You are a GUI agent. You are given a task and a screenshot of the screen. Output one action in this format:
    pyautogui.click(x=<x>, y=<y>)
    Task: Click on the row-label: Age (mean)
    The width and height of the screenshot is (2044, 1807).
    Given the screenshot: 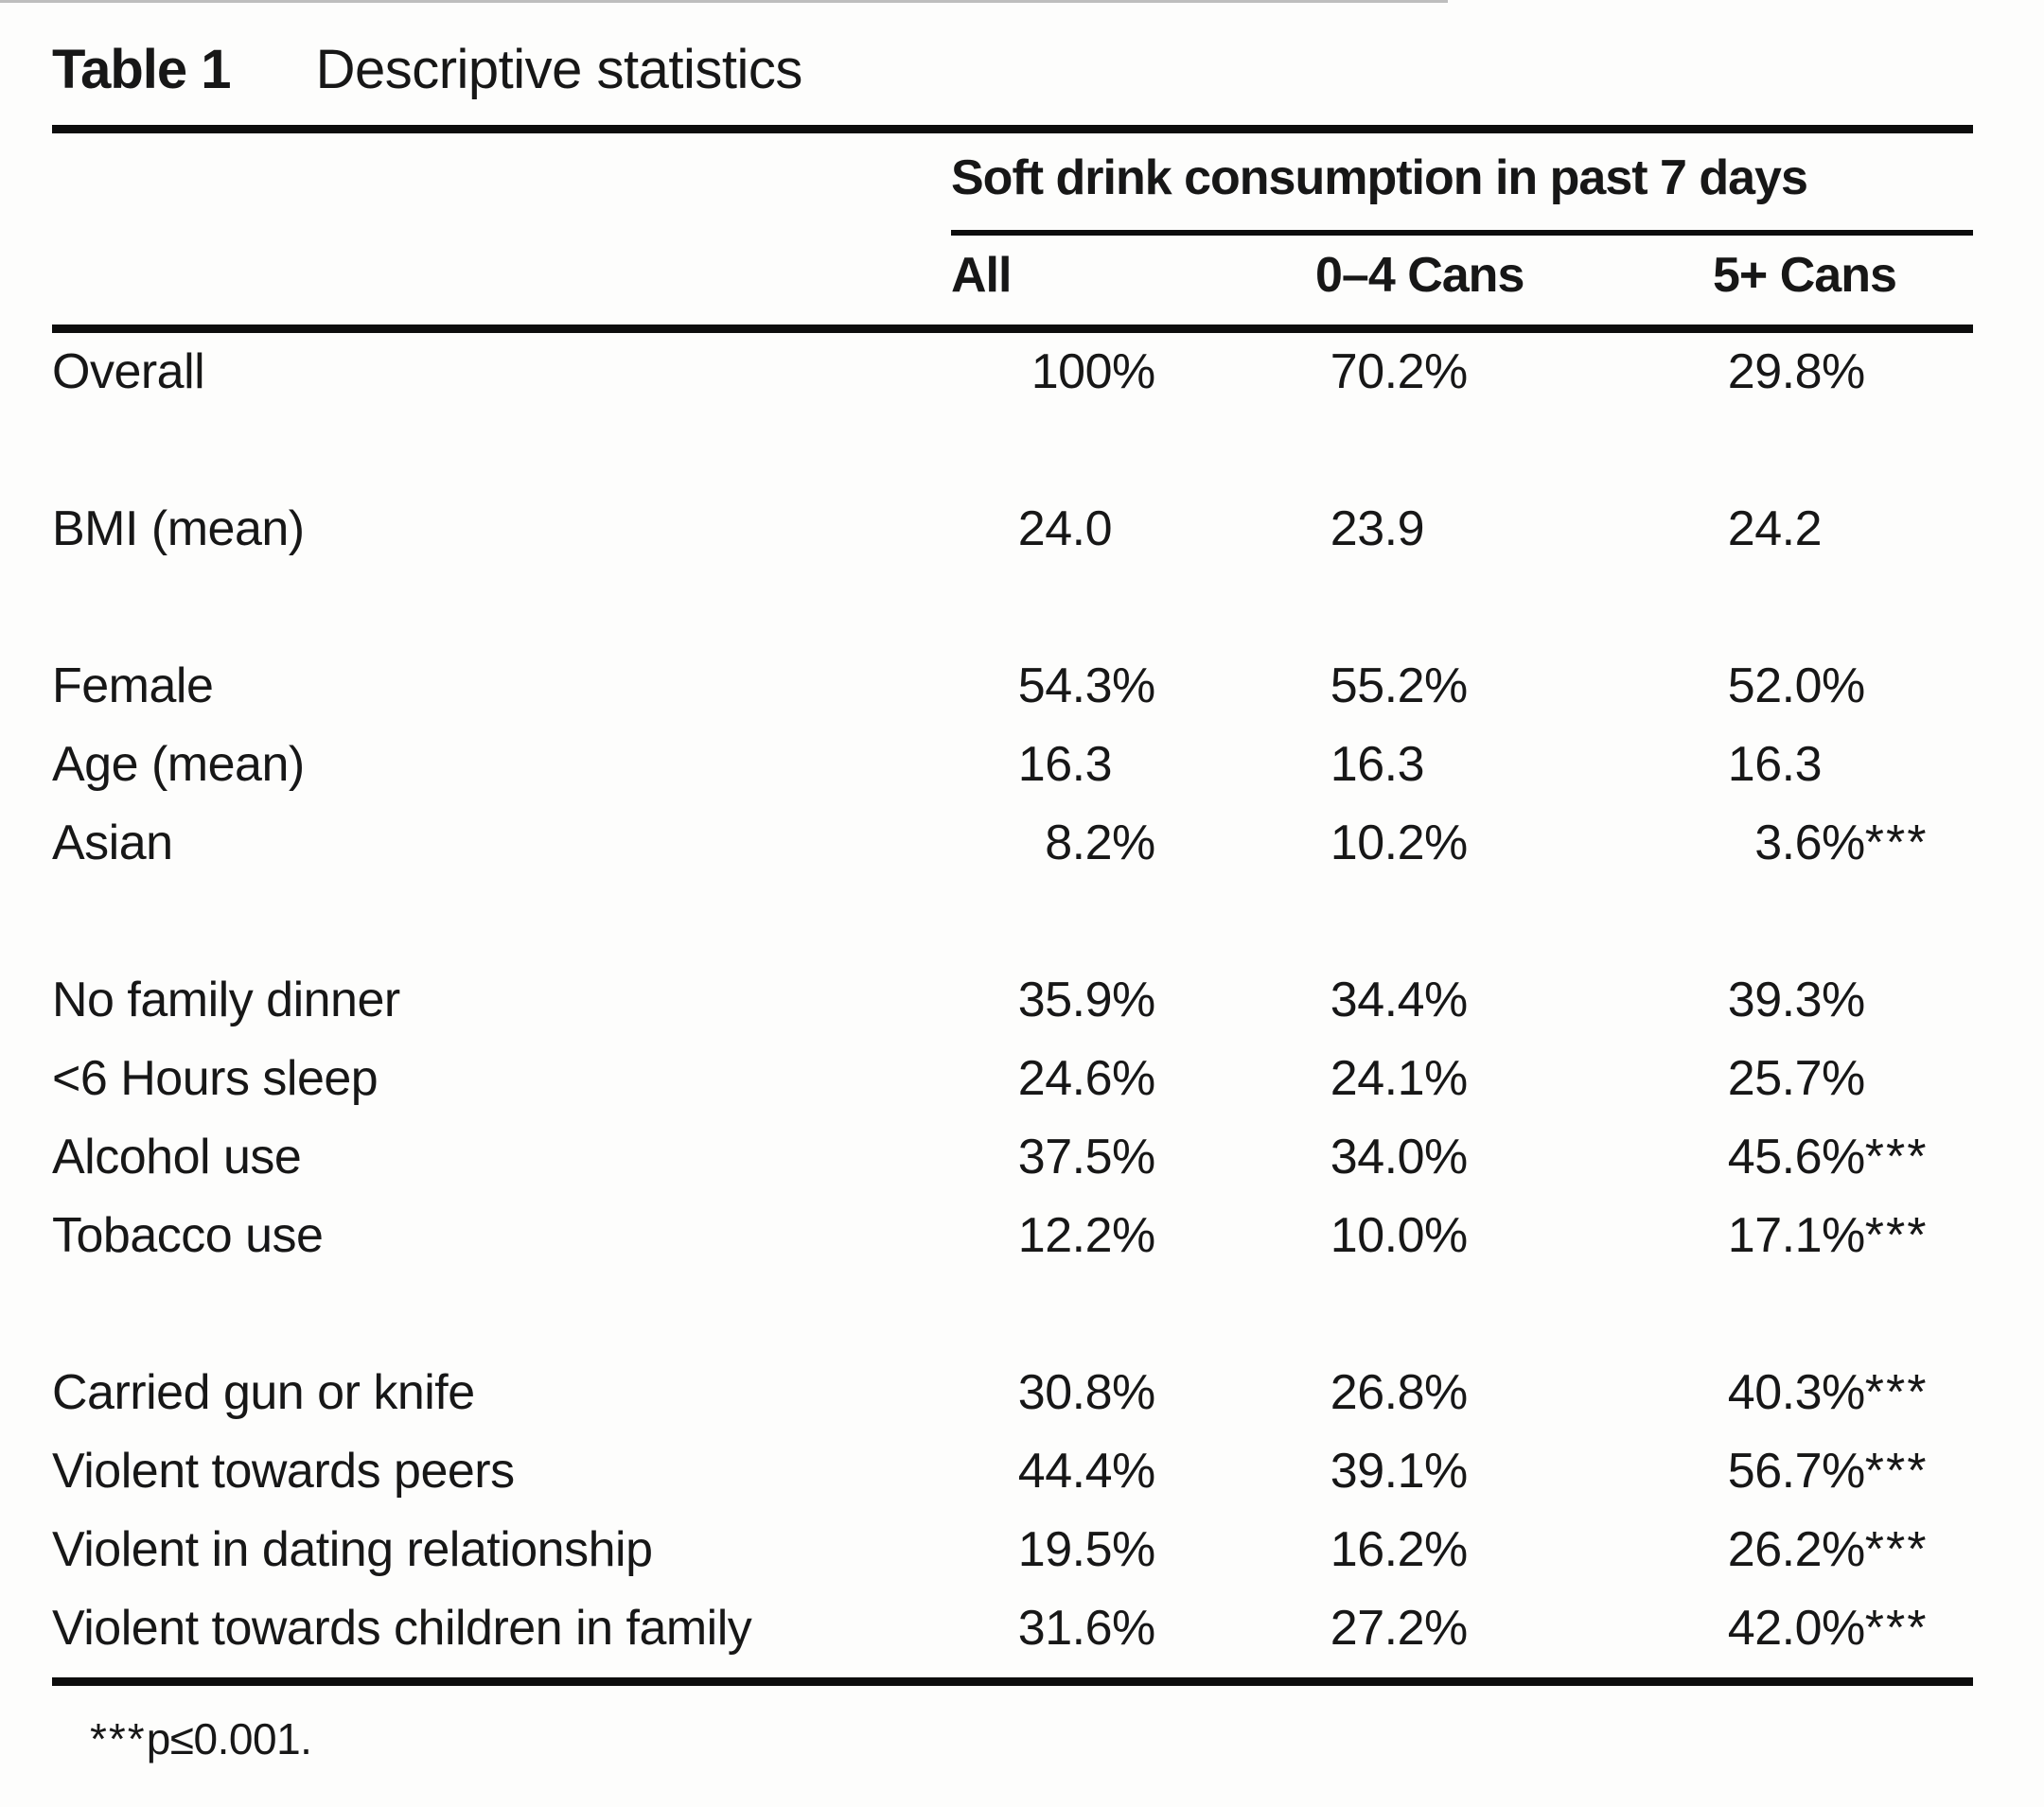 What is the action you would take?
    pyautogui.click(x=178, y=764)
    